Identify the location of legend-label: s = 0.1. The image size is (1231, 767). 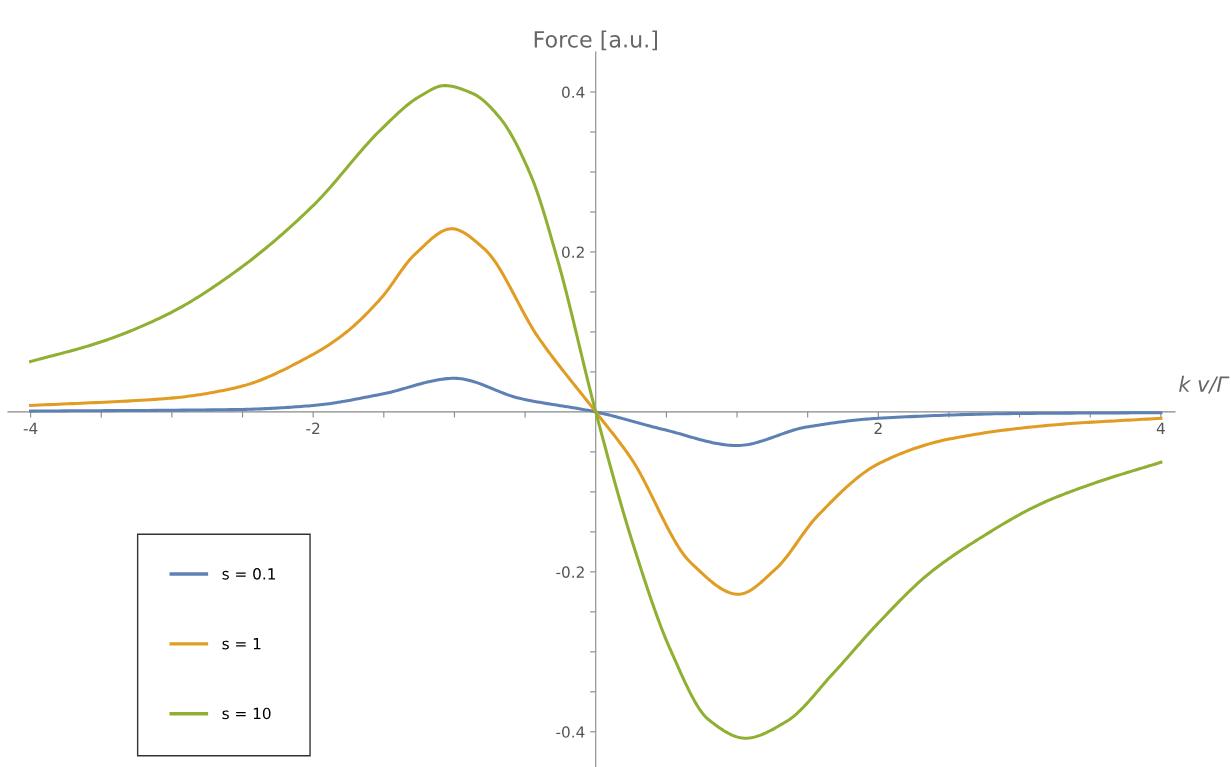
(249, 574).